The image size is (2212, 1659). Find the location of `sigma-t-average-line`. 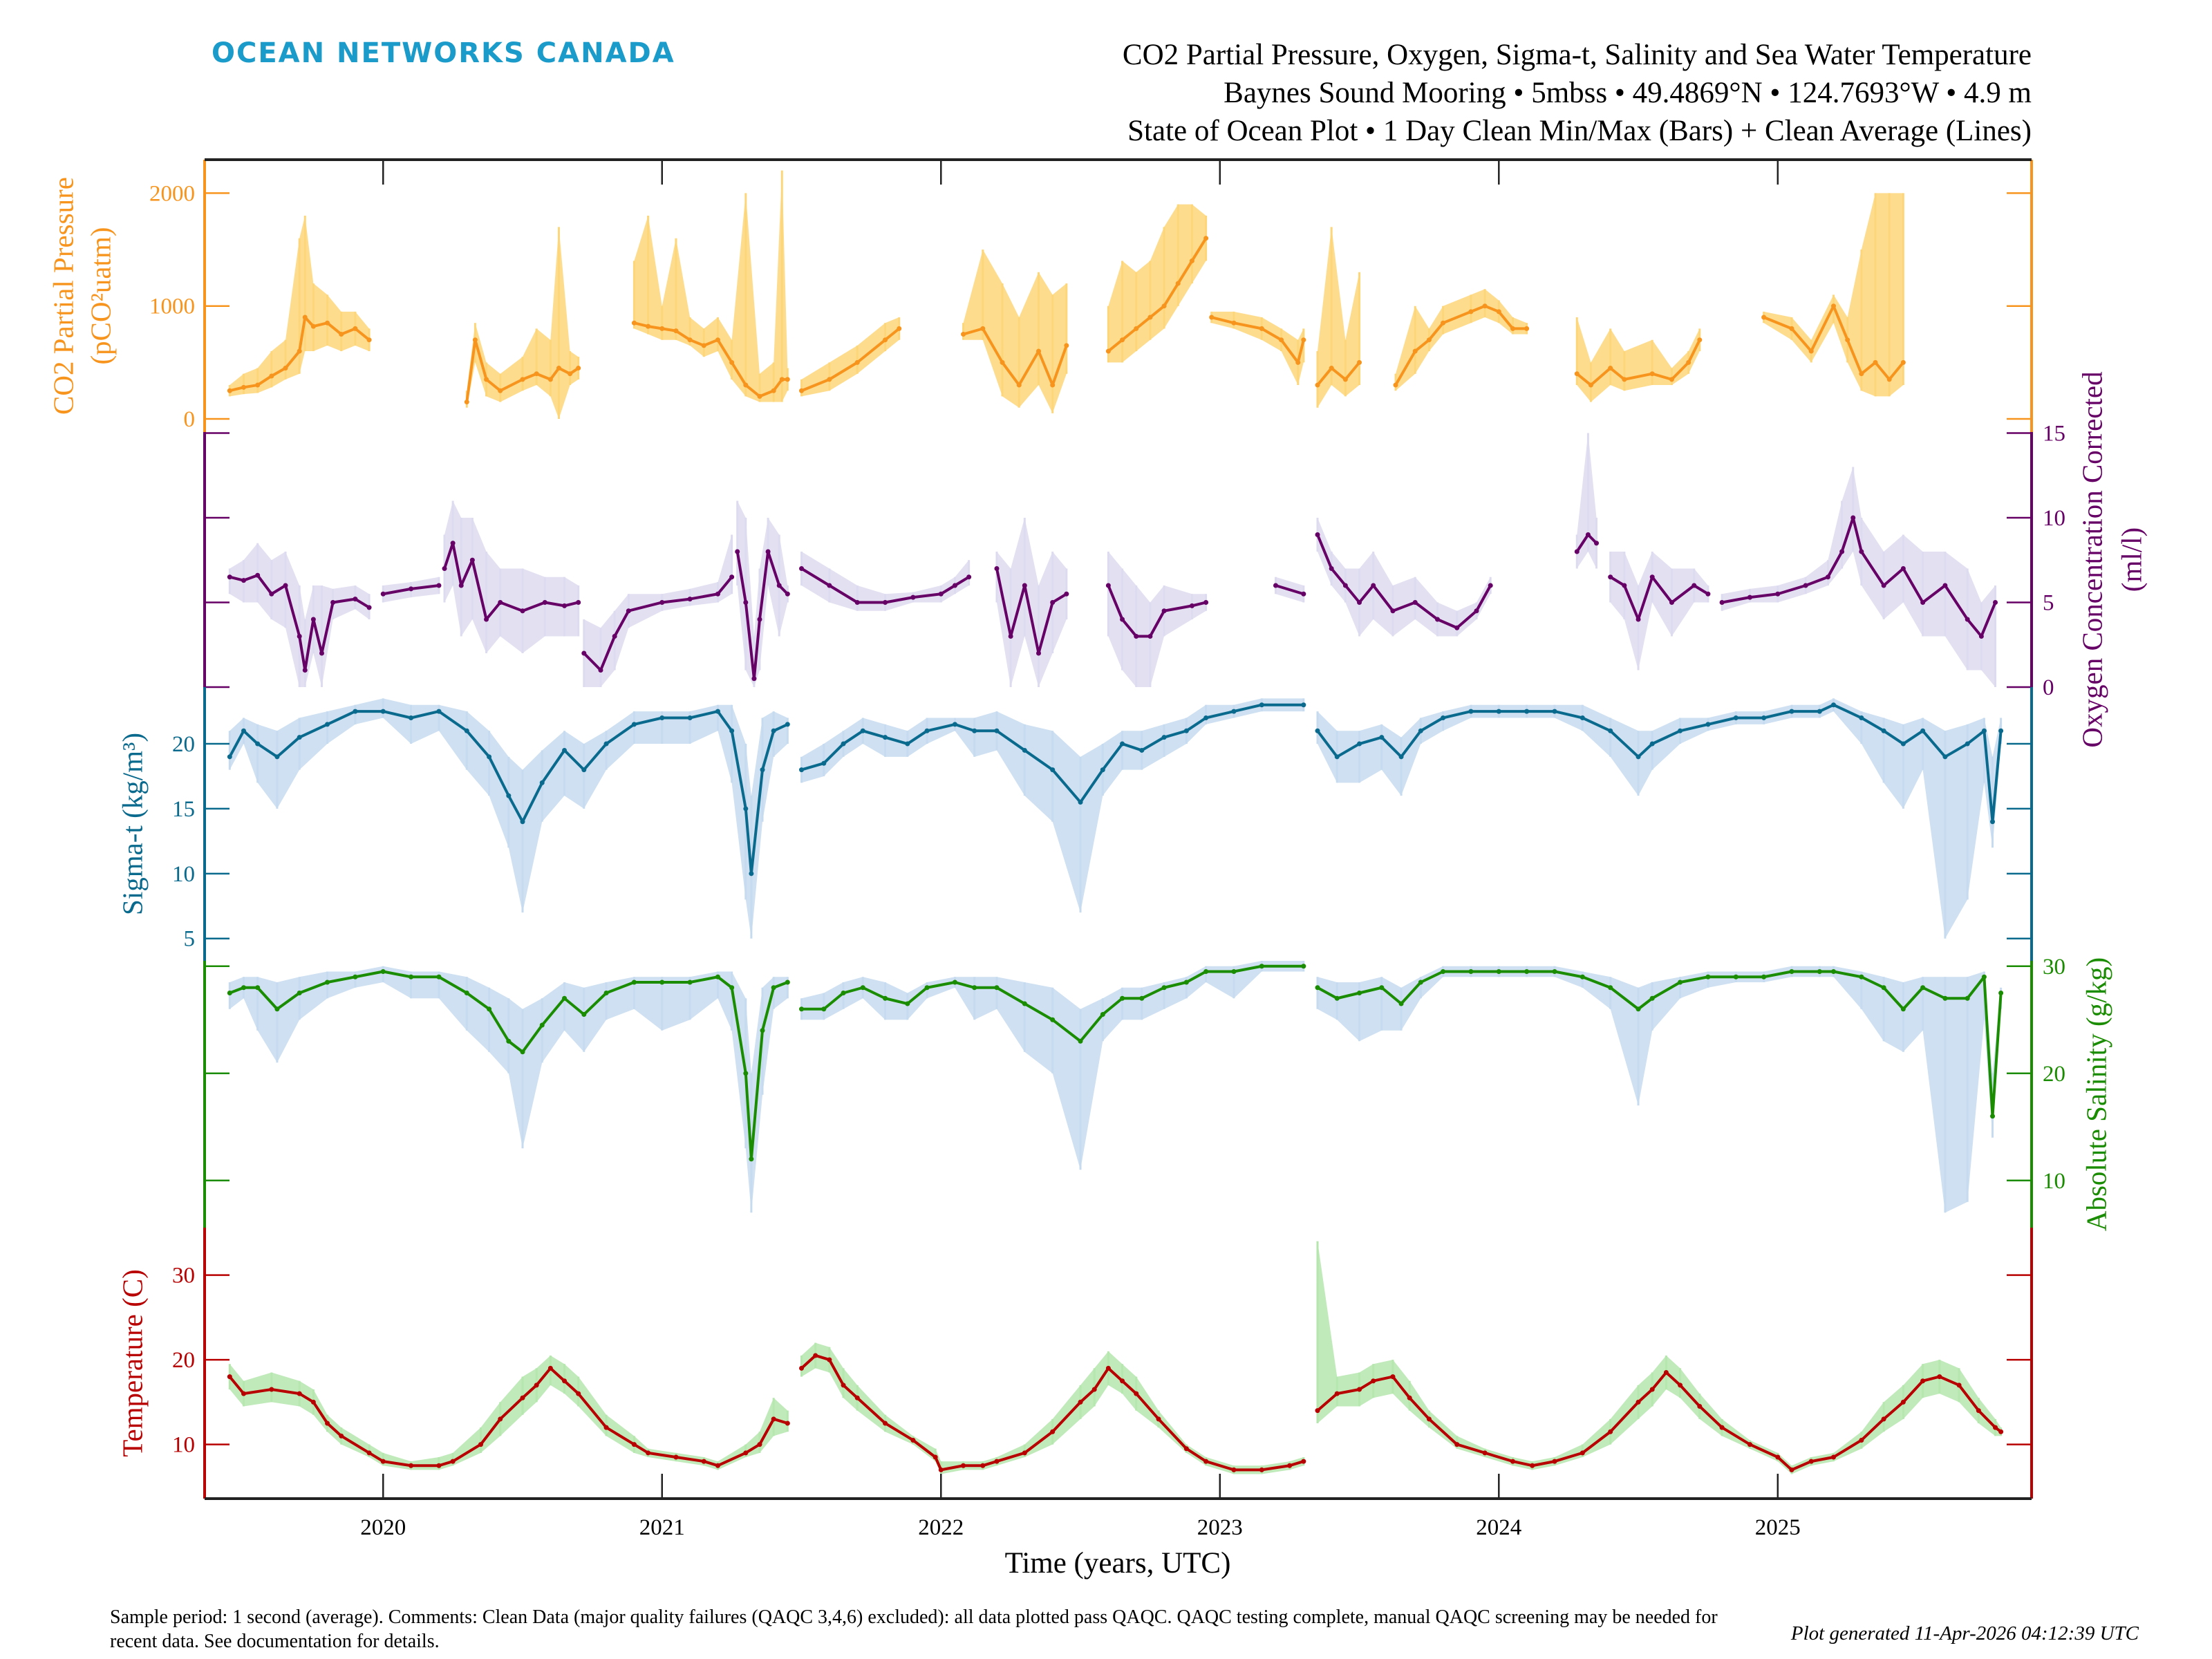

sigma-t-average-line is located at coordinates (1052, 753).